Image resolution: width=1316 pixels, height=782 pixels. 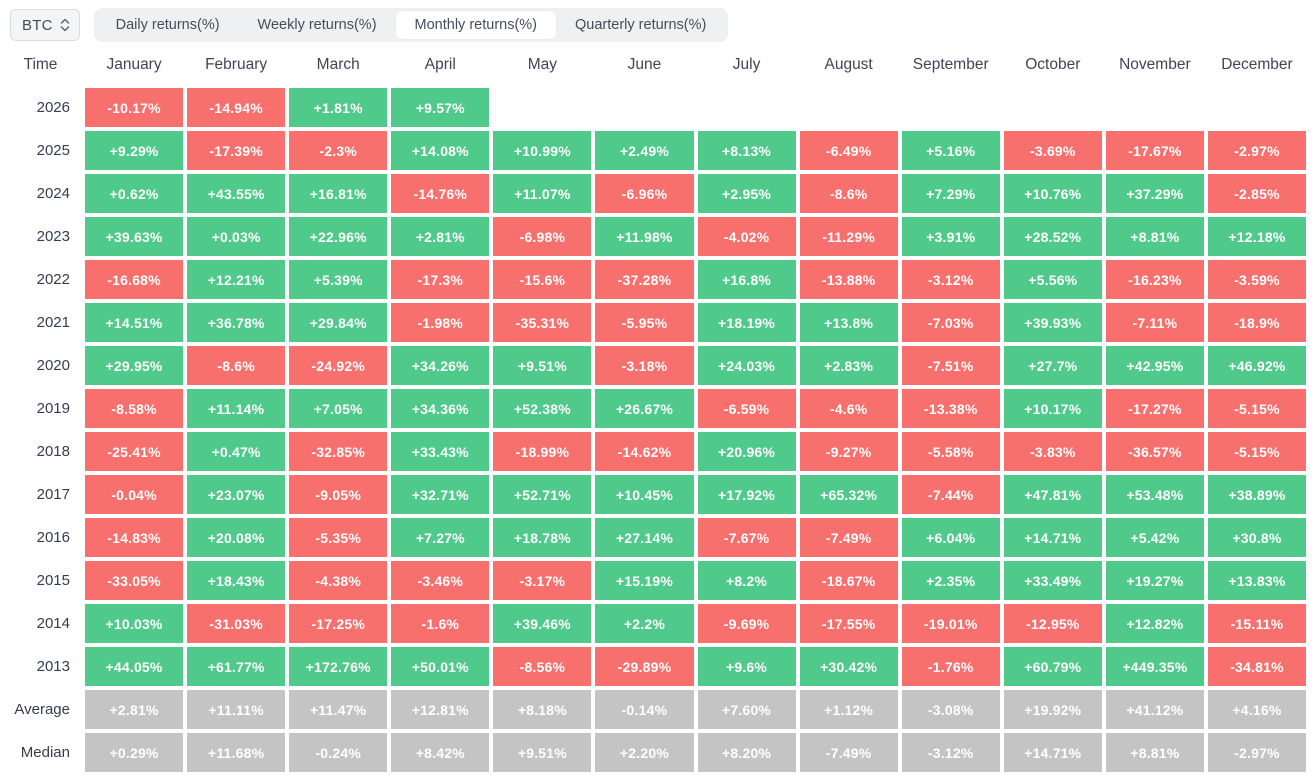 What do you see at coordinates (848, 451) in the screenshot?
I see `return-cell: -9.27%` at bounding box center [848, 451].